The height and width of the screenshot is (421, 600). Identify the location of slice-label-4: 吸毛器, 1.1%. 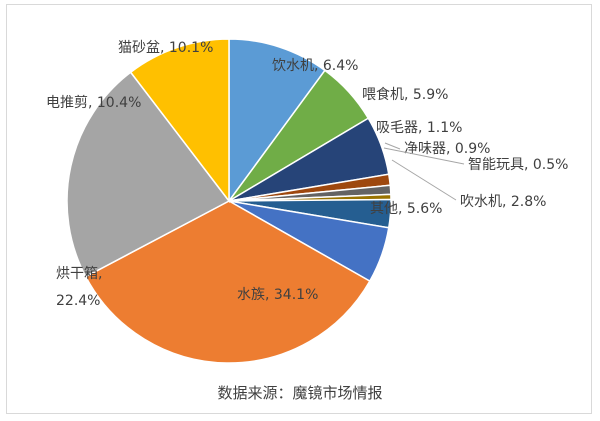
(419, 128).